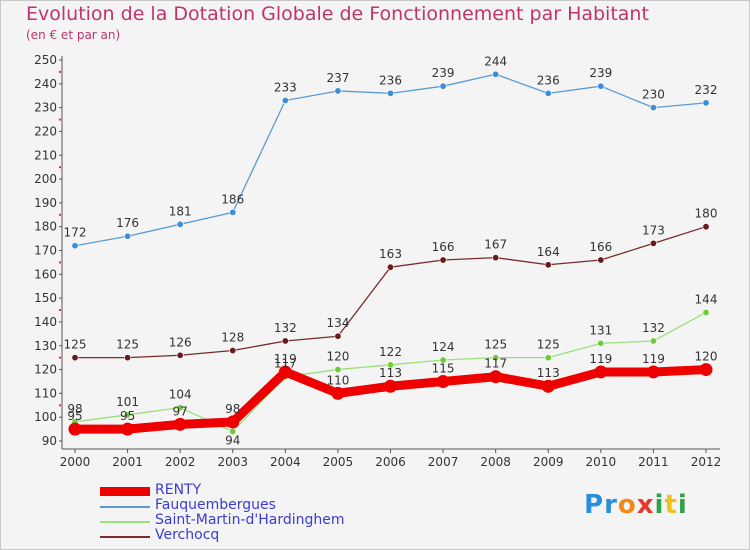 The image size is (750, 550). I want to click on data-label: 176, so click(127, 223).